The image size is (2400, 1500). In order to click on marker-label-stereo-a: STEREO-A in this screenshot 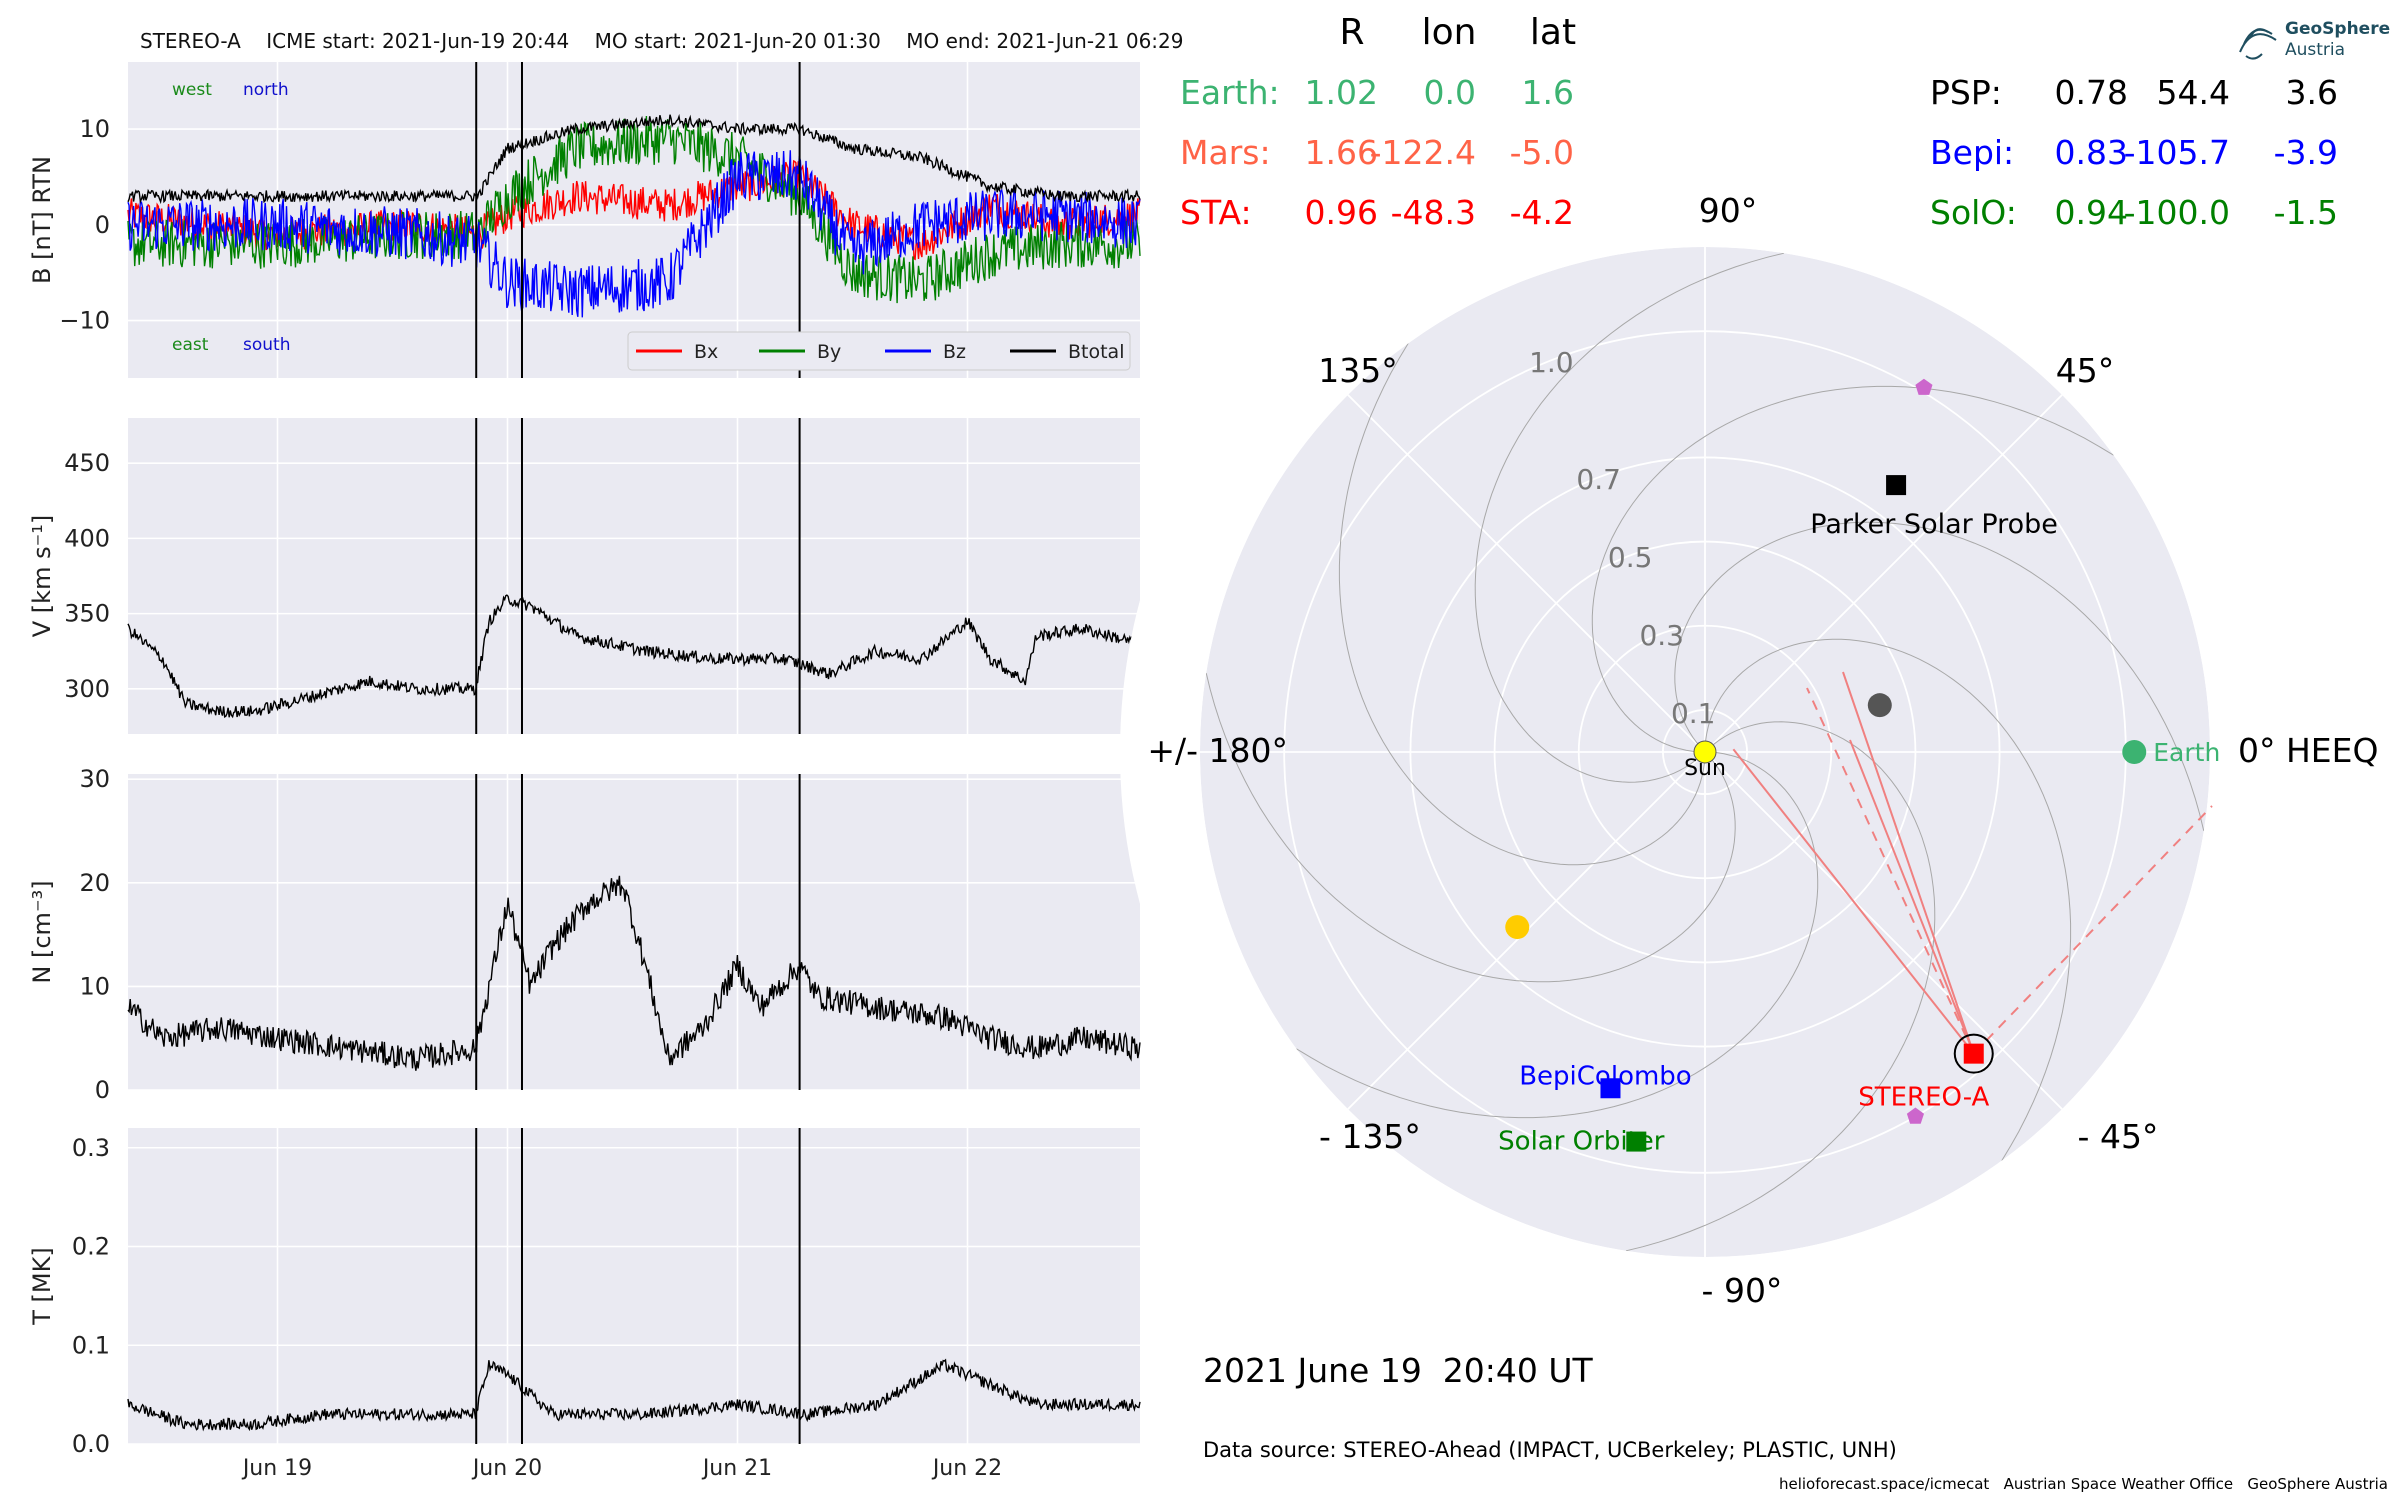, I will do `click(1923, 1098)`.